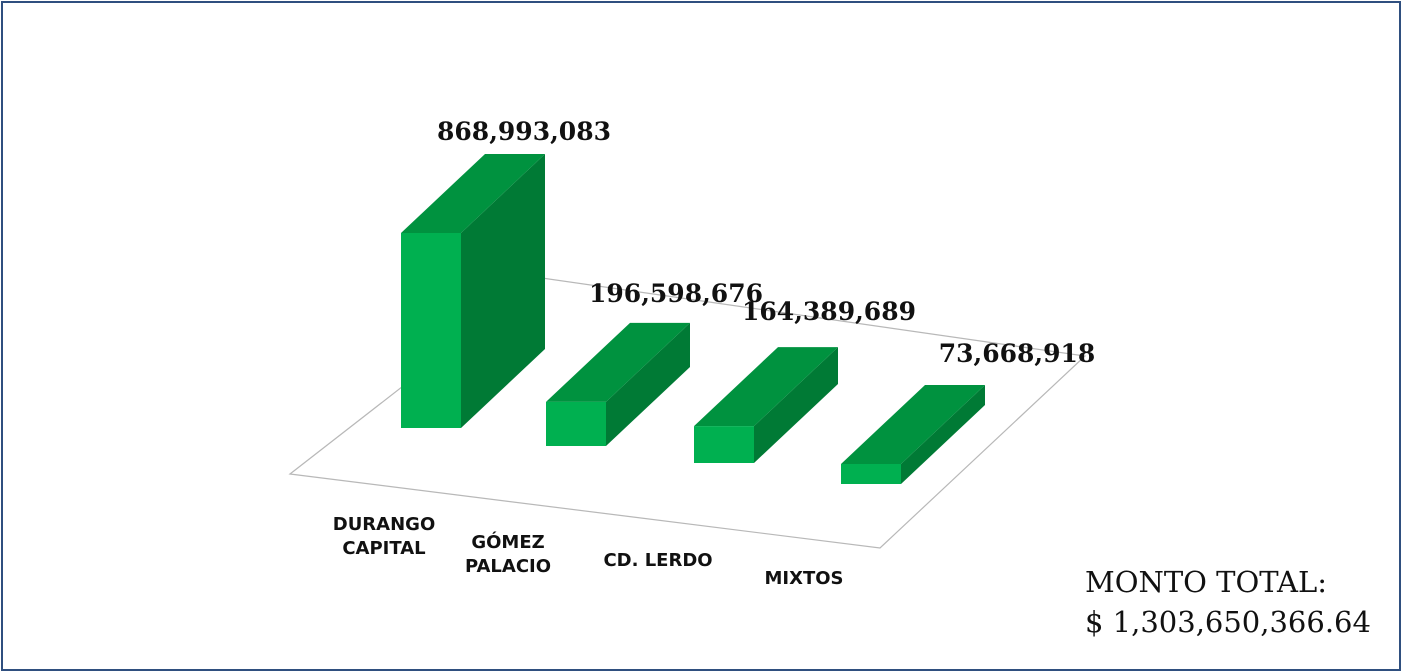 This screenshot has width=1405, height=671. Describe the element at coordinates (383, 548) in the screenshot. I see `category-label-1-line-2: CAPITAL` at that location.